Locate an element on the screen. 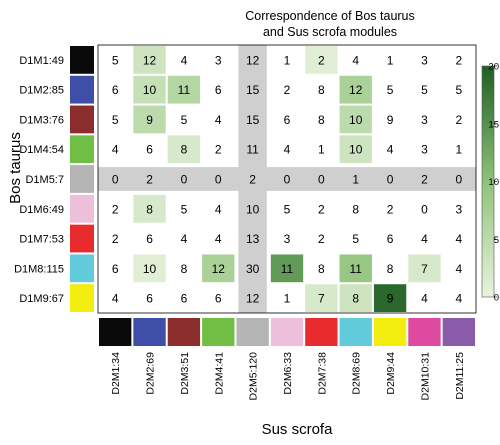 The image size is (500, 445). colorbar-tick-label: 0 is located at coordinates (496, 298).